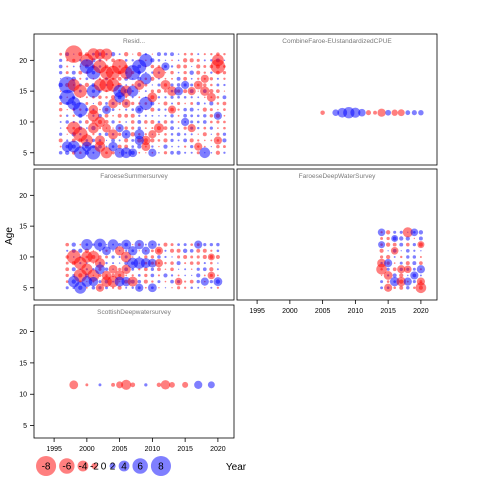 The width and height of the screenshot is (480, 480). What do you see at coordinates (54, 449) in the screenshot?
I see `x-tick-label: 1995` at bounding box center [54, 449].